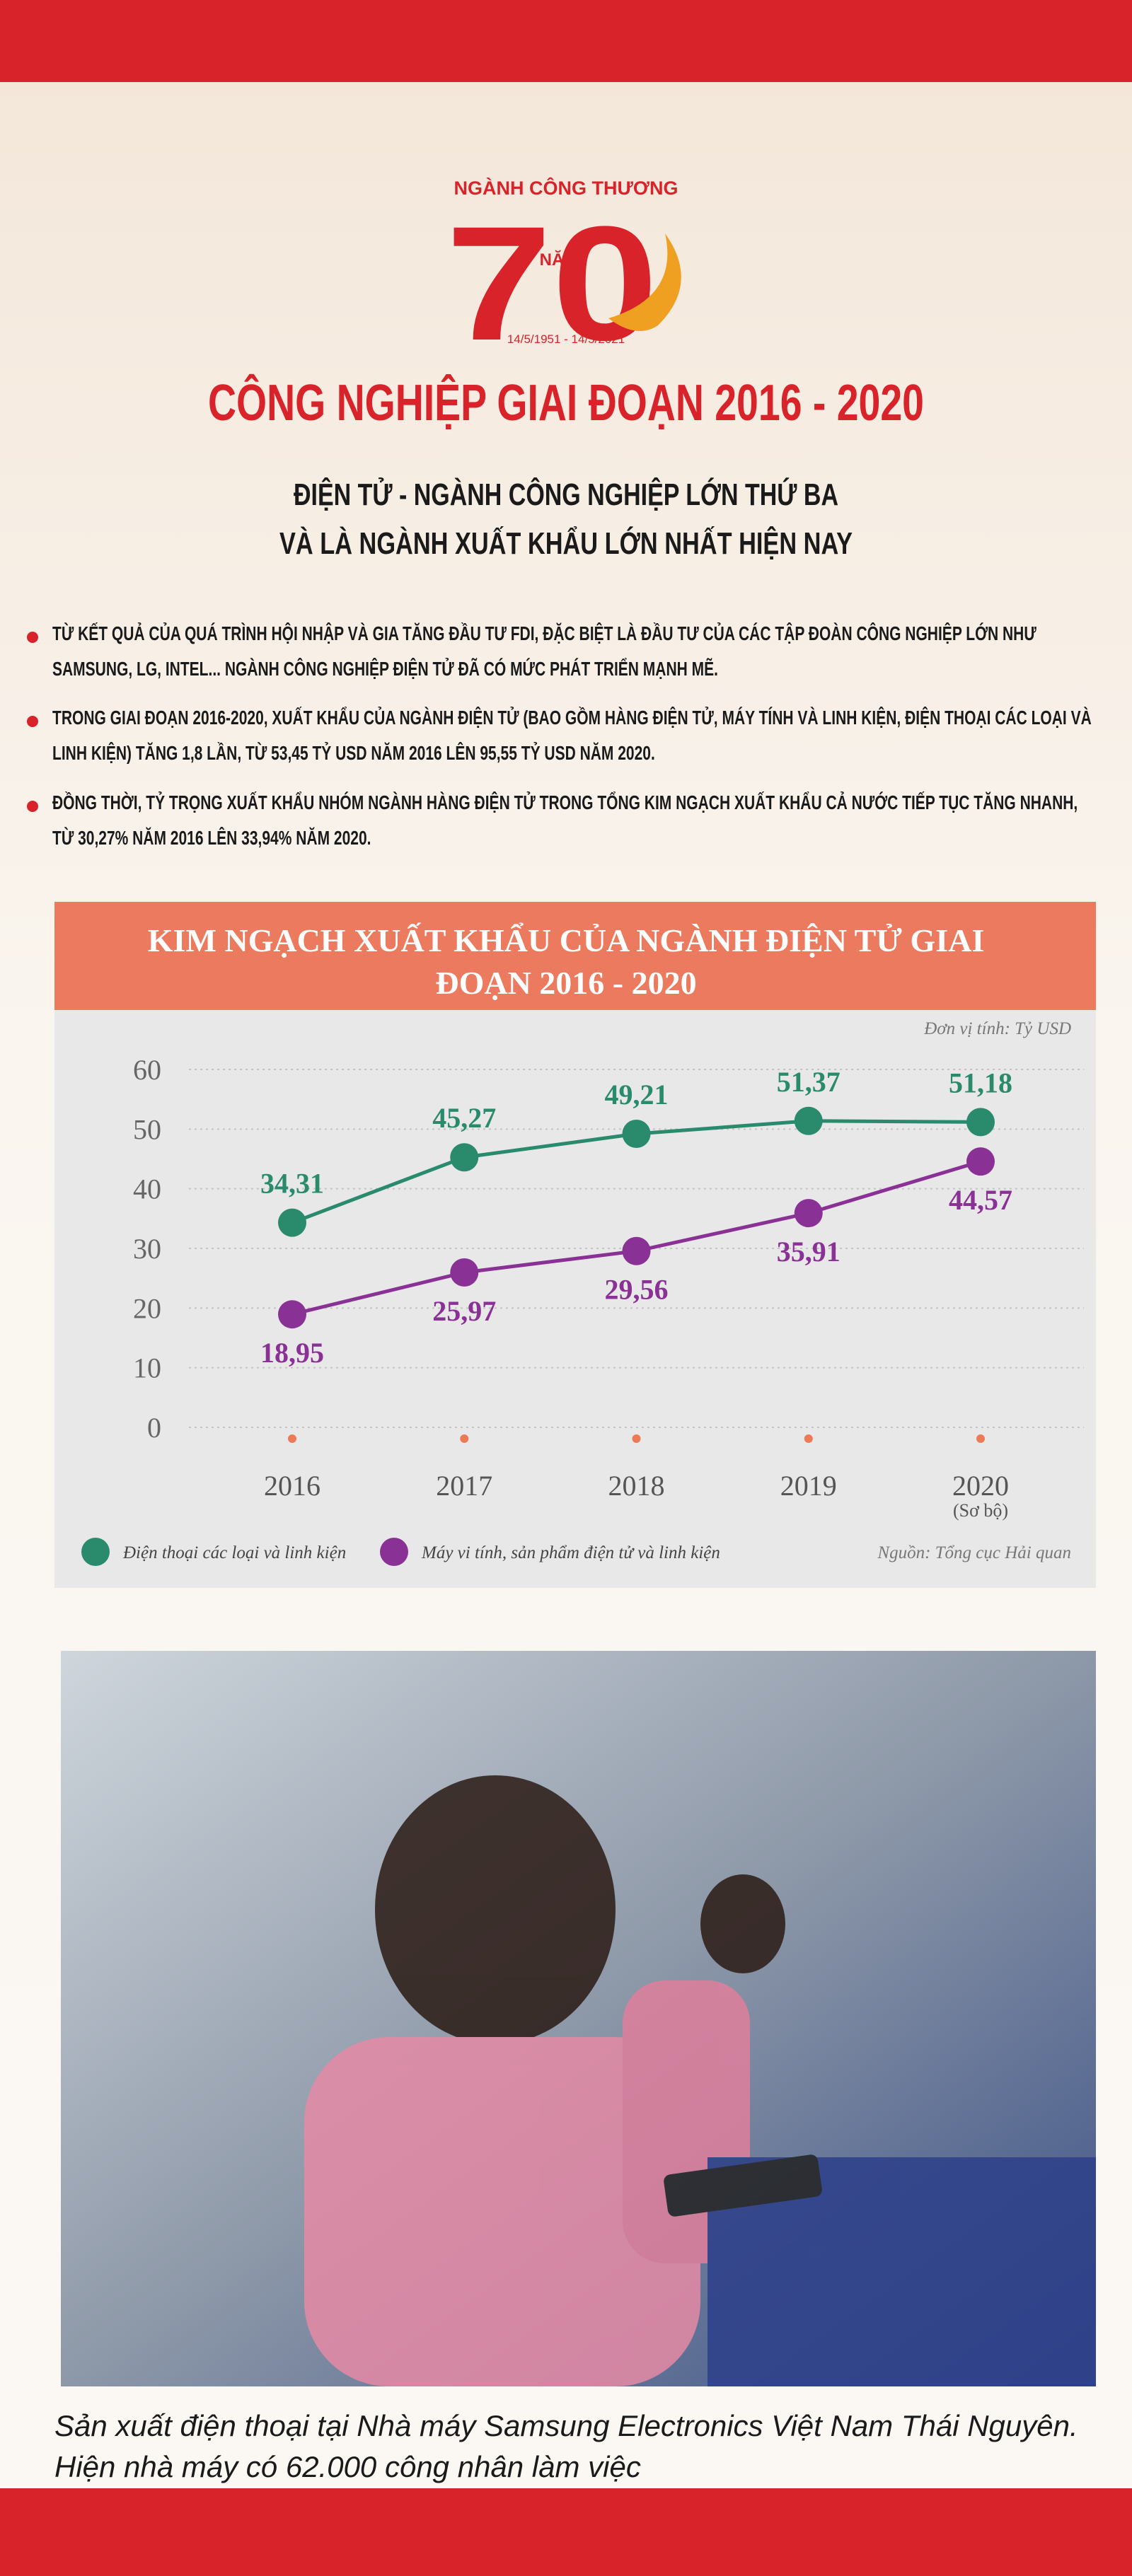 The width and height of the screenshot is (1132, 2576). What do you see at coordinates (552, 283) in the screenshot?
I see `logo-number: 70` at bounding box center [552, 283].